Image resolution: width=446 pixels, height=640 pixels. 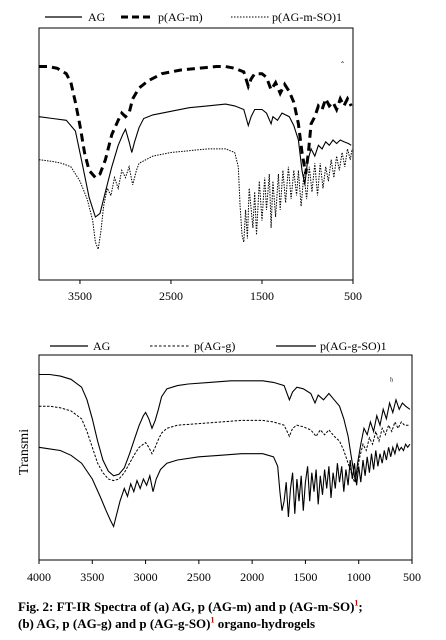 What do you see at coordinates (307, 17) in the screenshot?
I see `chart-a-legend-label-pagmso: p(AG-m-SO)1` at bounding box center [307, 17].